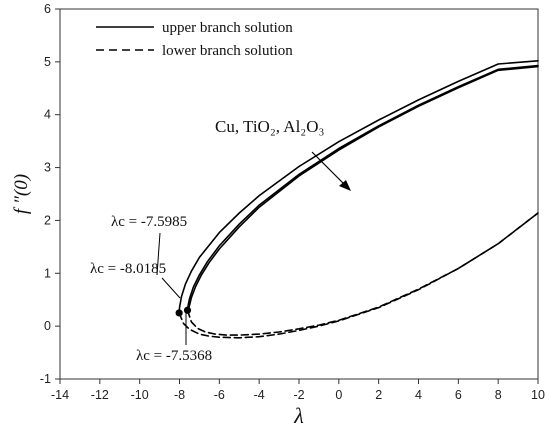 The width and height of the screenshot is (550, 433). Describe the element at coordinates (538, 395) in the screenshot. I see `x-tick-label: 10` at that location.